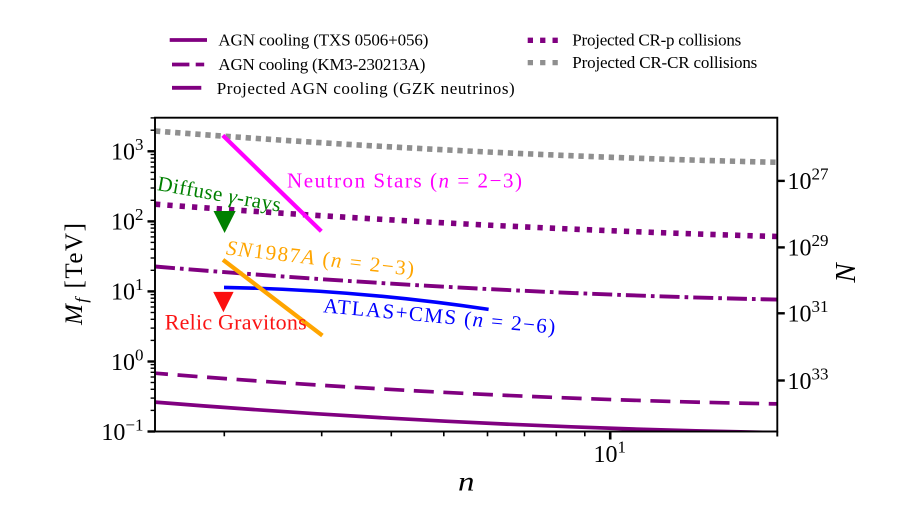 This screenshot has height=513, width=920. I want to click on svg-text: Projected CR-p collisions, so click(656, 40).